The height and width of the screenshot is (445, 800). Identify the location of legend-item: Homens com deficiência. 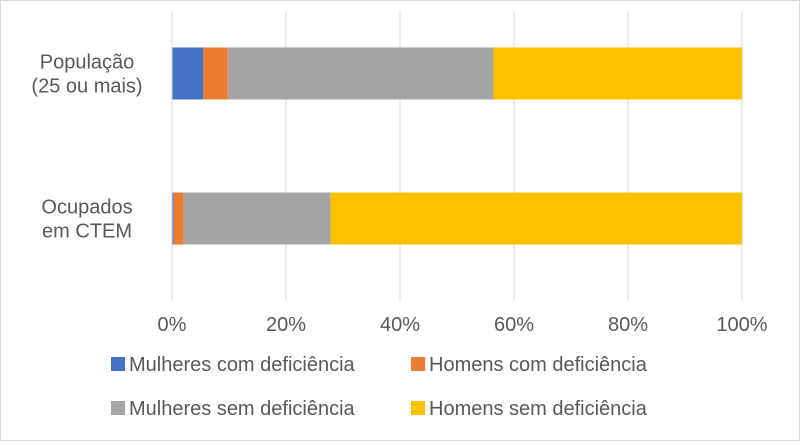
(529, 365).